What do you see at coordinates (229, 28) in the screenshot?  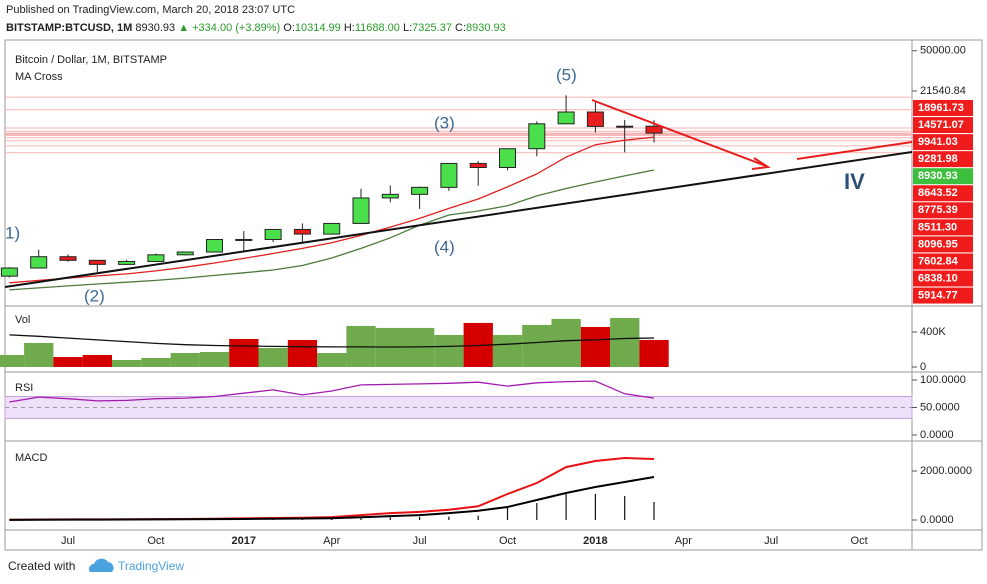 I see `change: ▲ +334.00 (+3.89%)` at bounding box center [229, 28].